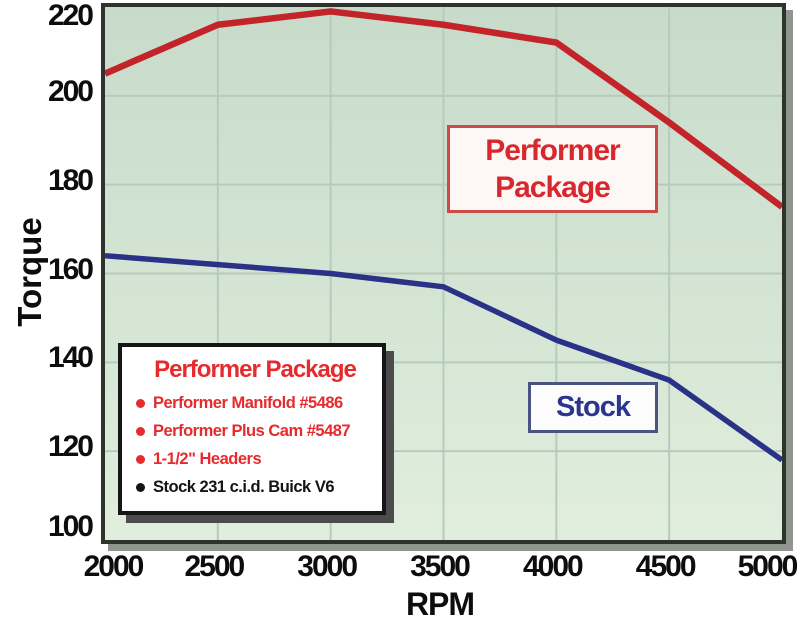 The width and height of the screenshot is (800, 620). What do you see at coordinates (70, 526) in the screenshot?
I see `y-tick-label: 100` at bounding box center [70, 526].